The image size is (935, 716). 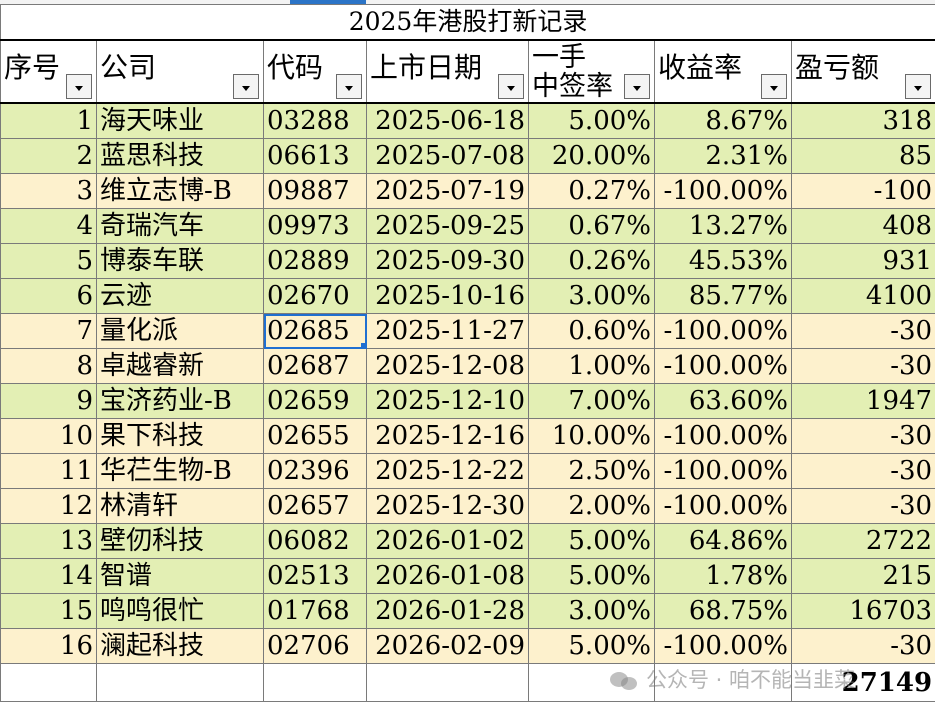 I want to click on cell-date: 2025-09-30, so click(x=447, y=261).